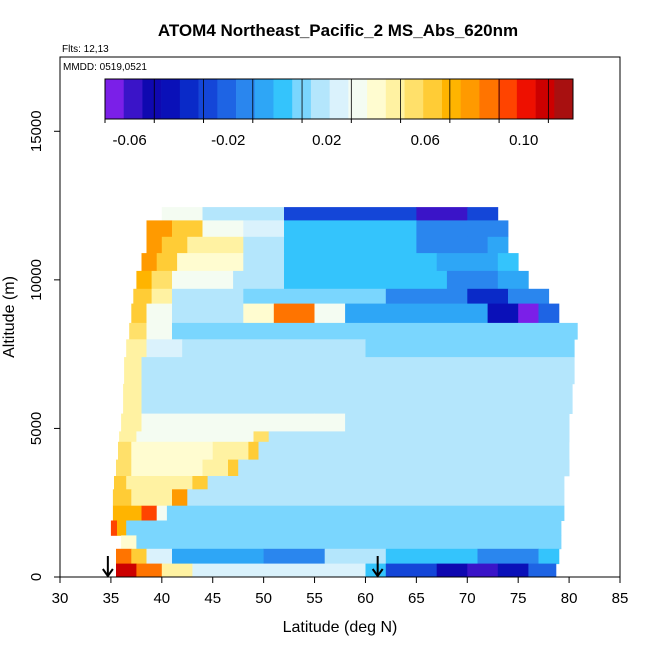 The width and height of the screenshot is (650, 650). What do you see at coordinates (425, 140) in the screenshot?
I see `colorbar-tick-label: 0.06` at bounding box center [425, 140].